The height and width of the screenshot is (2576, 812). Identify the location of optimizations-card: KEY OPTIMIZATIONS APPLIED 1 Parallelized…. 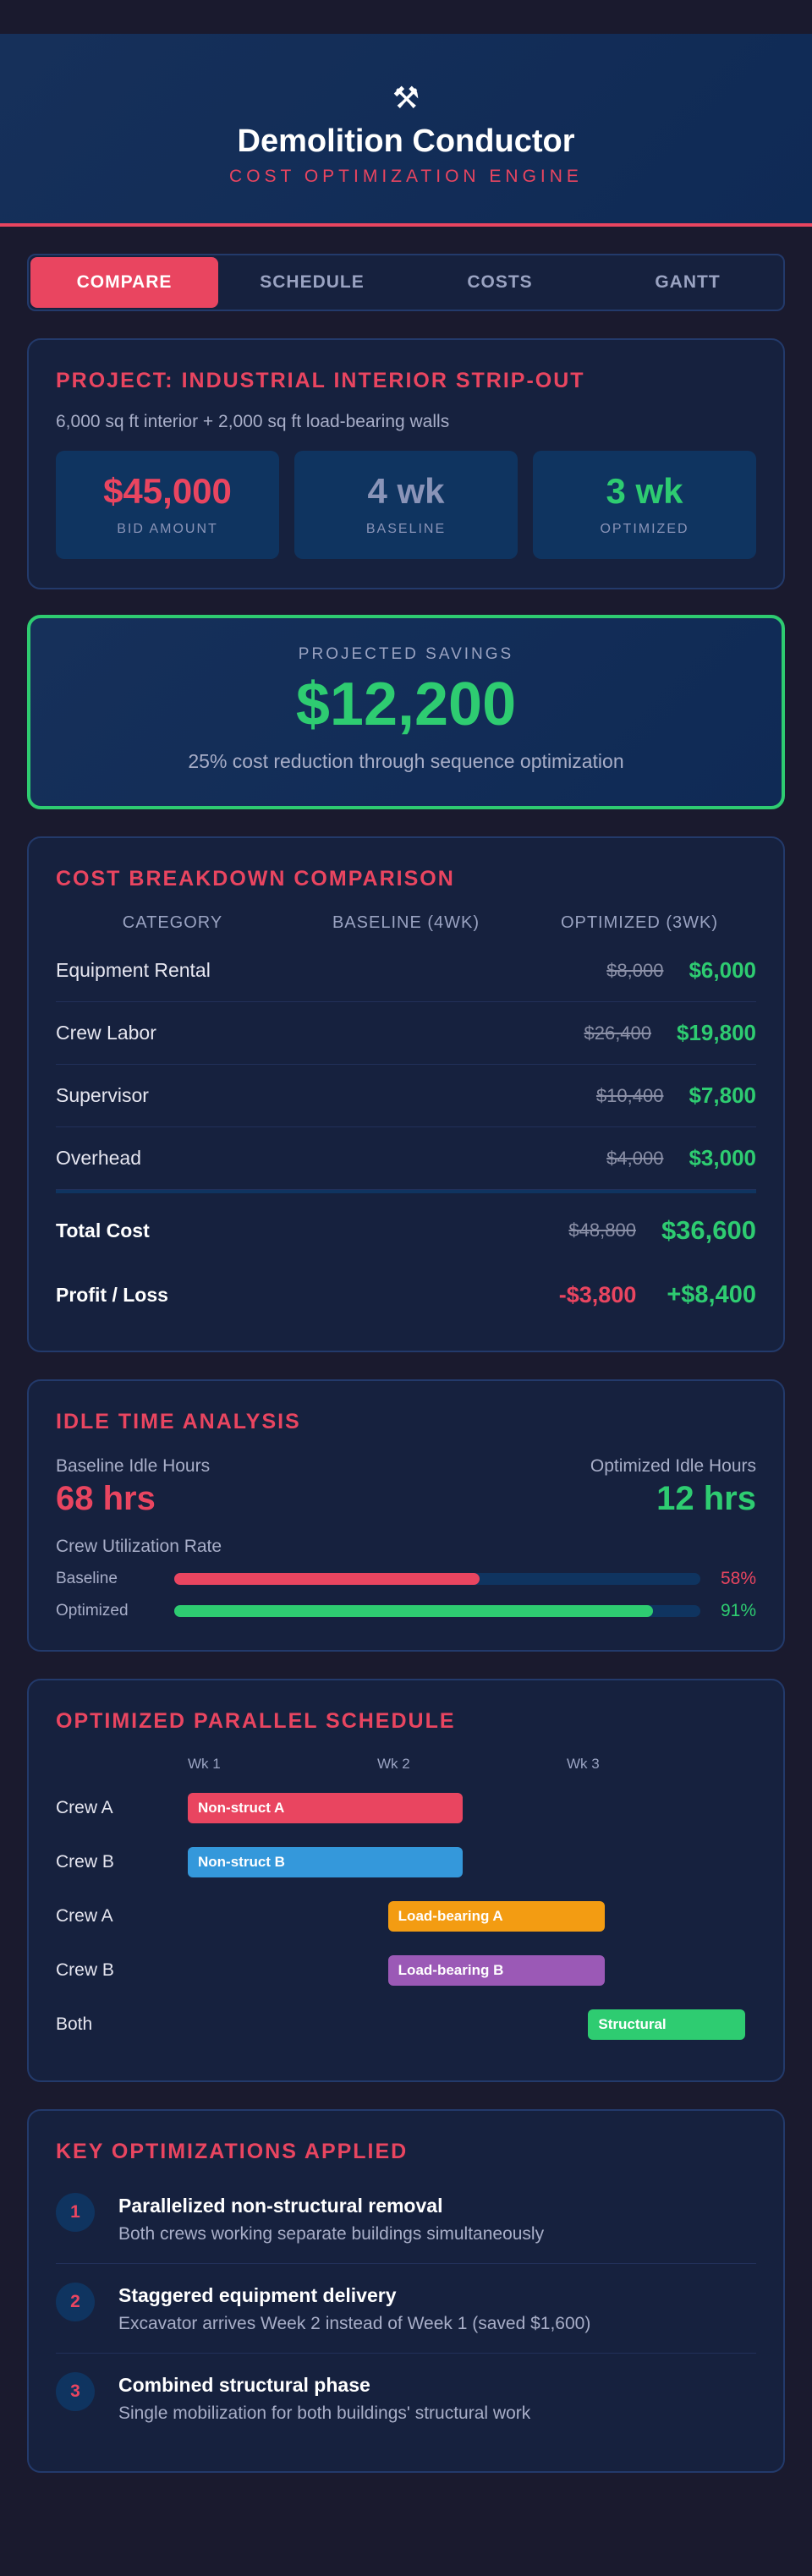
(406, 2291).